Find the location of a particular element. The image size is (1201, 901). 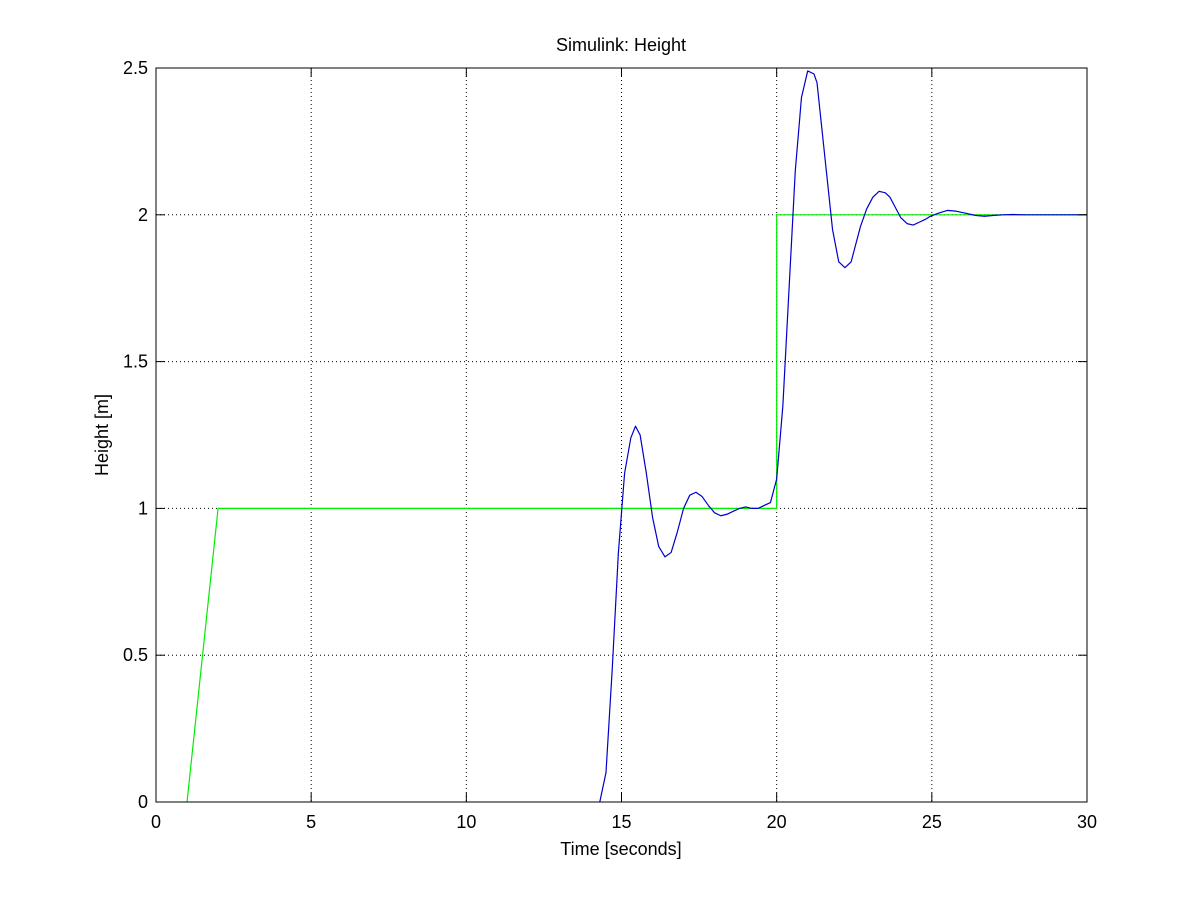

x-axis-label: Time [seconds] is located at coordinates (620, 849).